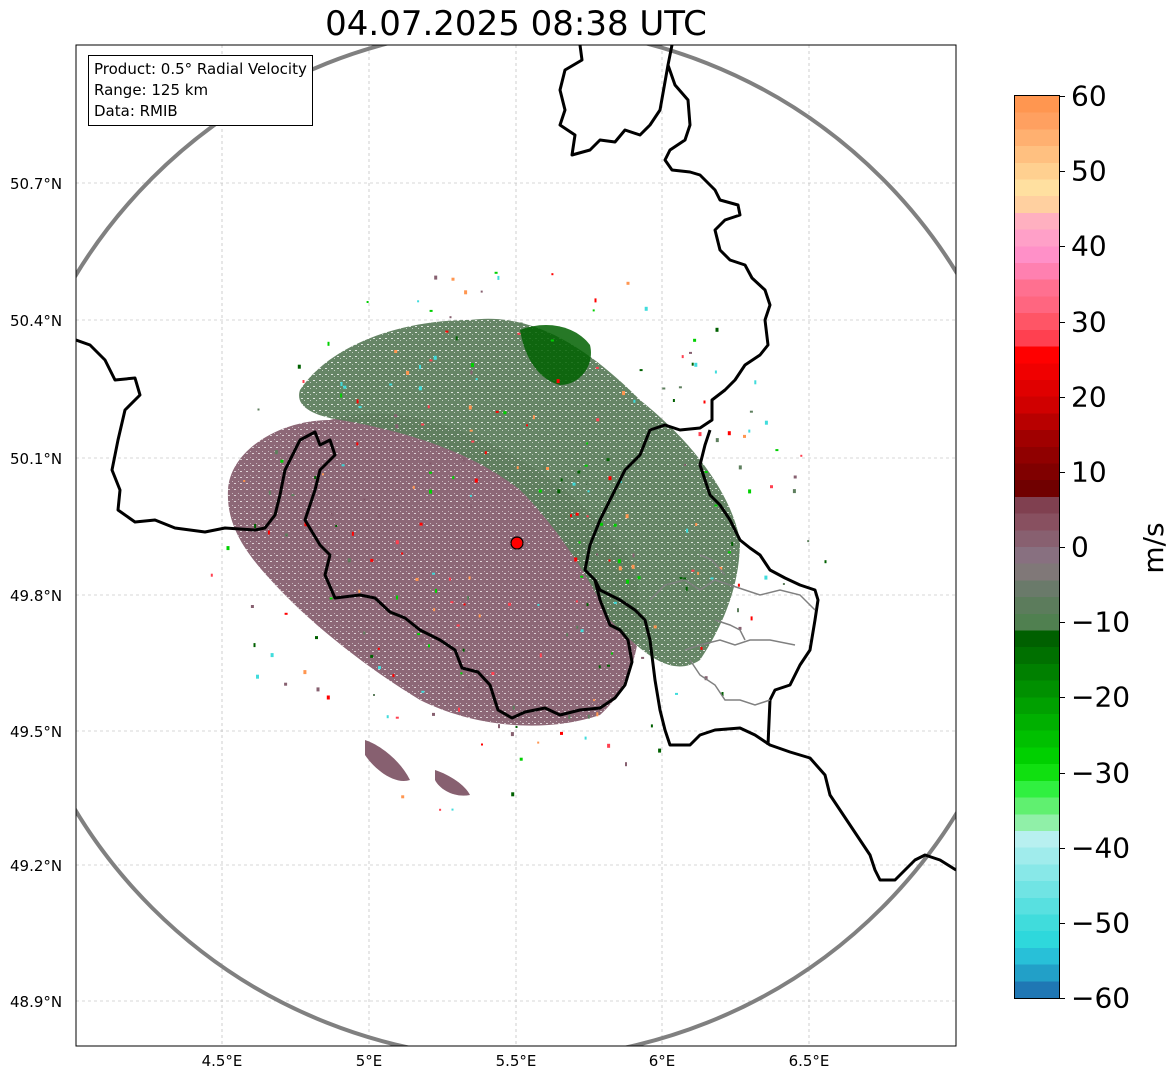 This screenshot has height=1081, width=1171. I want to click on data-source-label: Data: RMIB, so click(136, 111).